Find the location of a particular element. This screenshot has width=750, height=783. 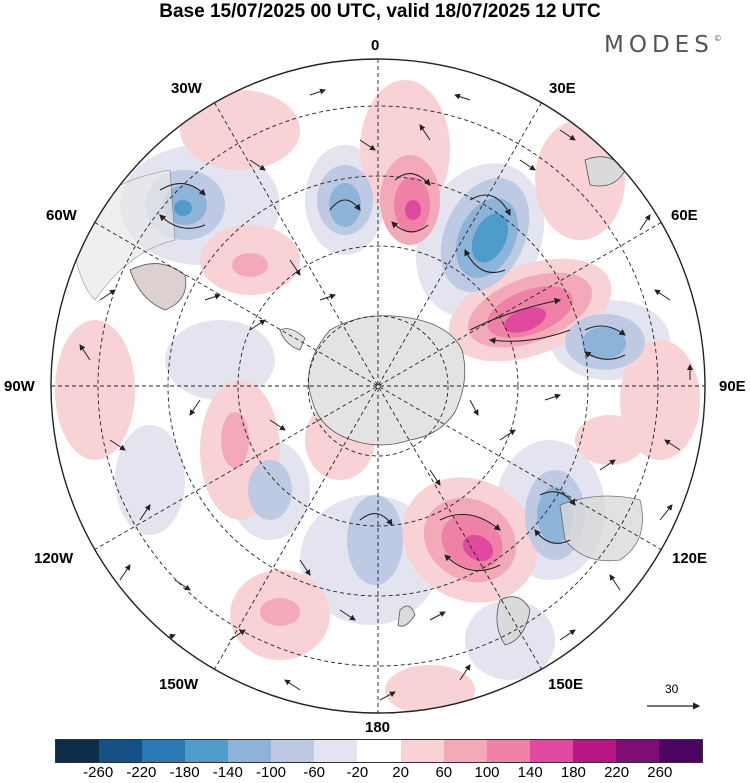

colorbar-tick-label: 180 is located at coordinates (573, 772).